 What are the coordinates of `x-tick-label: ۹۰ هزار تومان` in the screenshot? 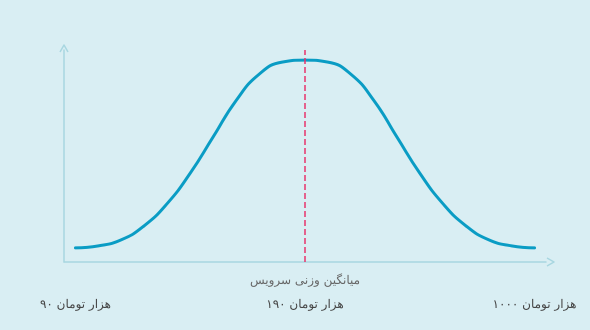 It's located at (75, 304).